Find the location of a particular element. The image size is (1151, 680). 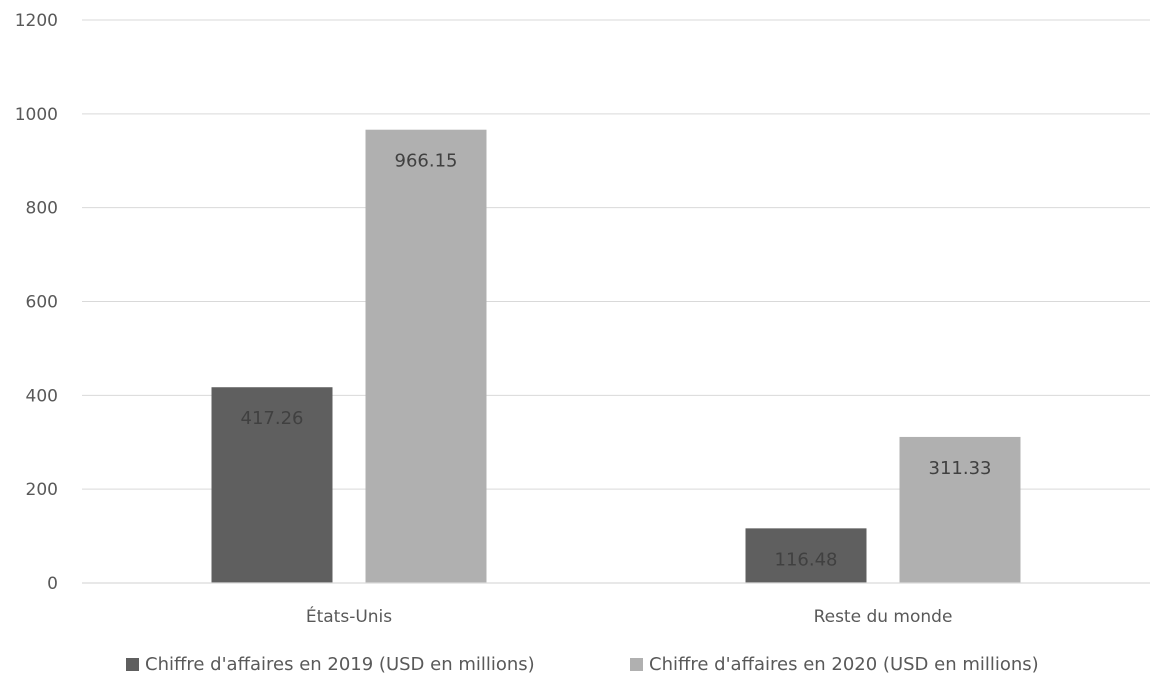

y-axis-tick-labels: 0 200 400 600 800 1000 1200 is located at coordinates (36, 302).